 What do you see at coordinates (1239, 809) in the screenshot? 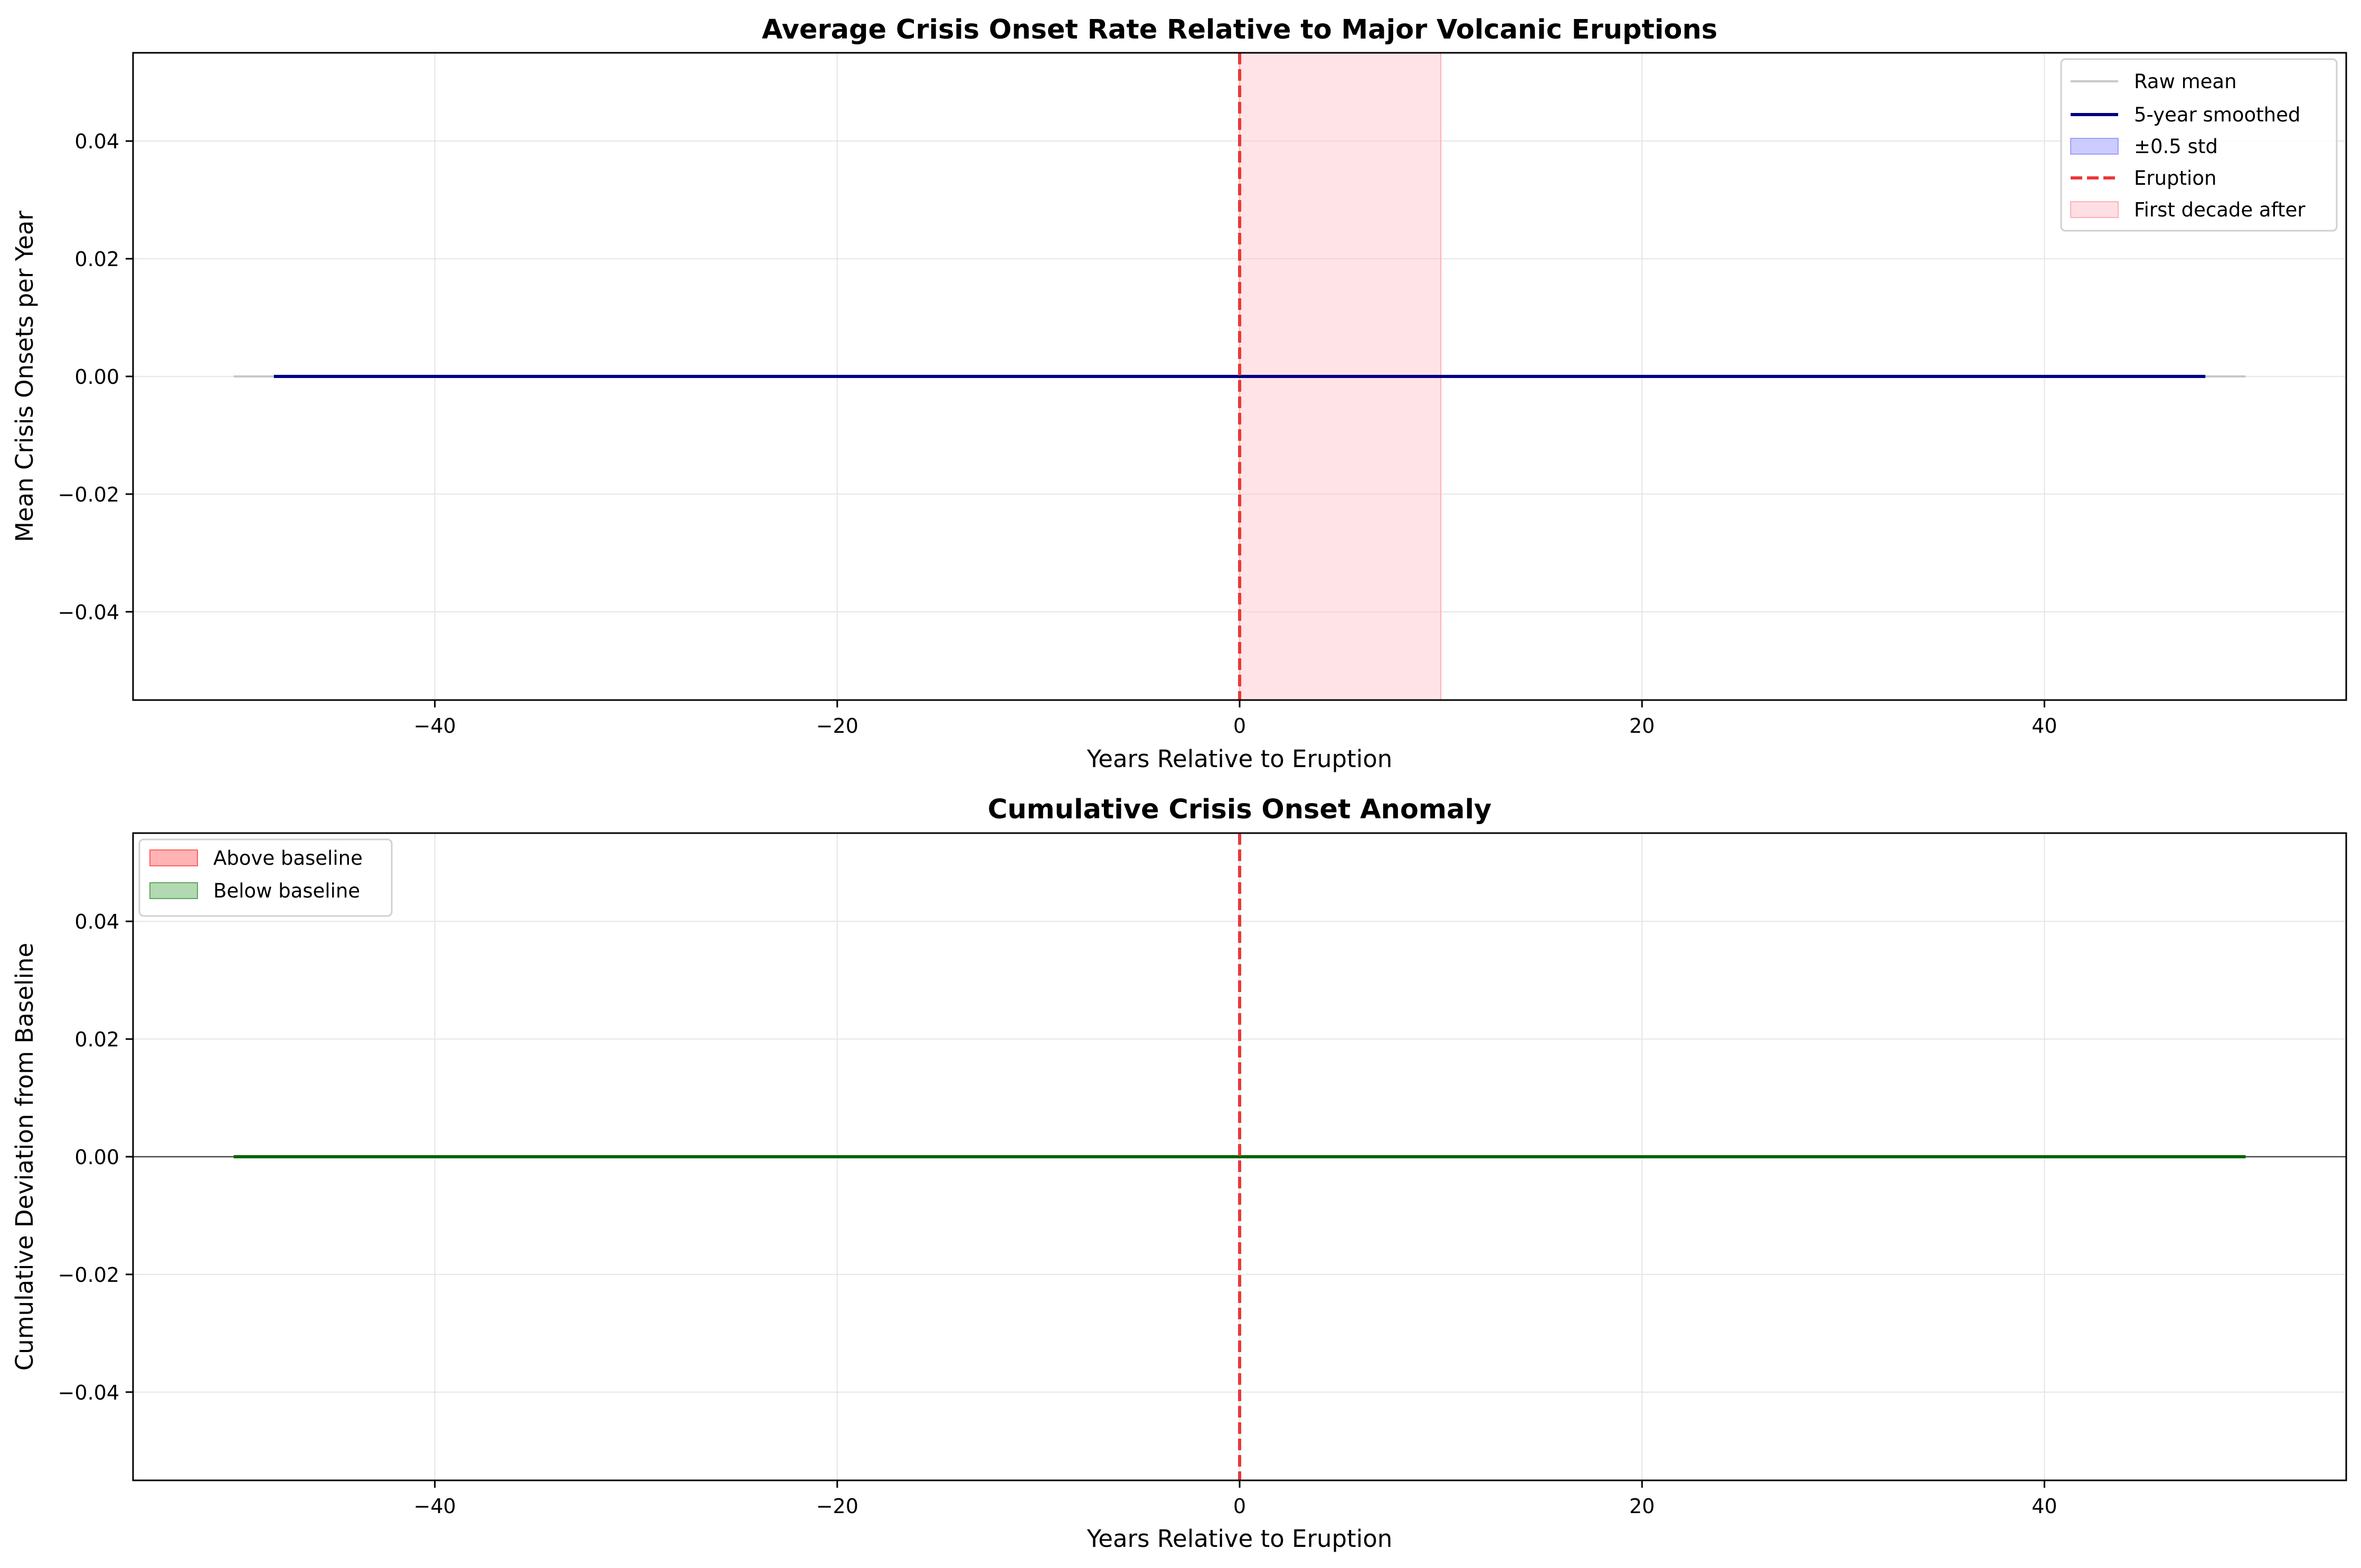
I see `chart-title: Cumulative Crisis Onset Anomaly` at bounding box center [1239, 809].